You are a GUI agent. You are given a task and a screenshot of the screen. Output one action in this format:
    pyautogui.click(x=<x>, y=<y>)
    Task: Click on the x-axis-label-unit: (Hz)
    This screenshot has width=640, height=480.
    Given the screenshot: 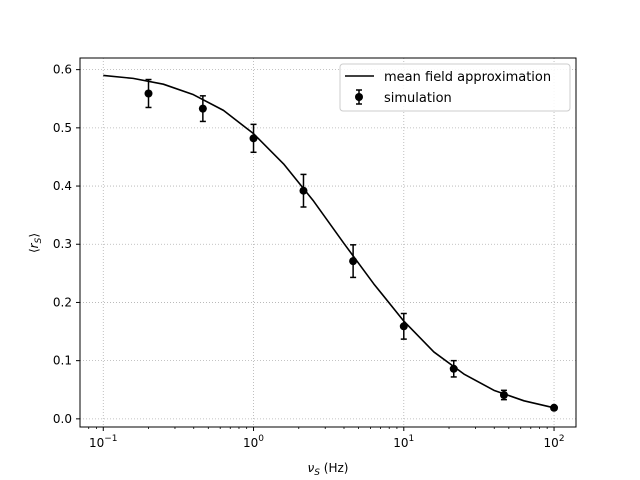 What is the action you would take?
    pyautogui.click(x=334, y=468)
    